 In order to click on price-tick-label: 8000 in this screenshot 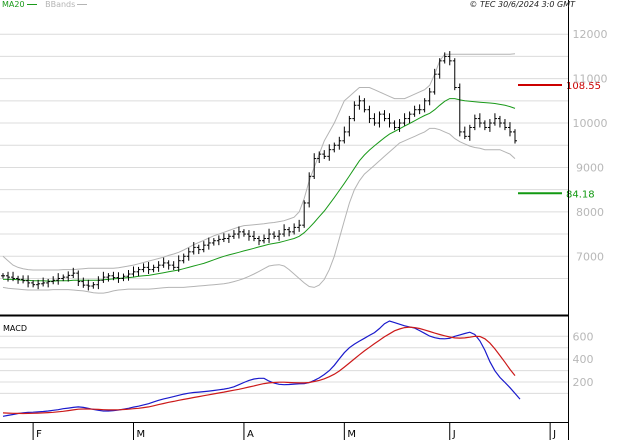, I will do `click(590, 212)`.